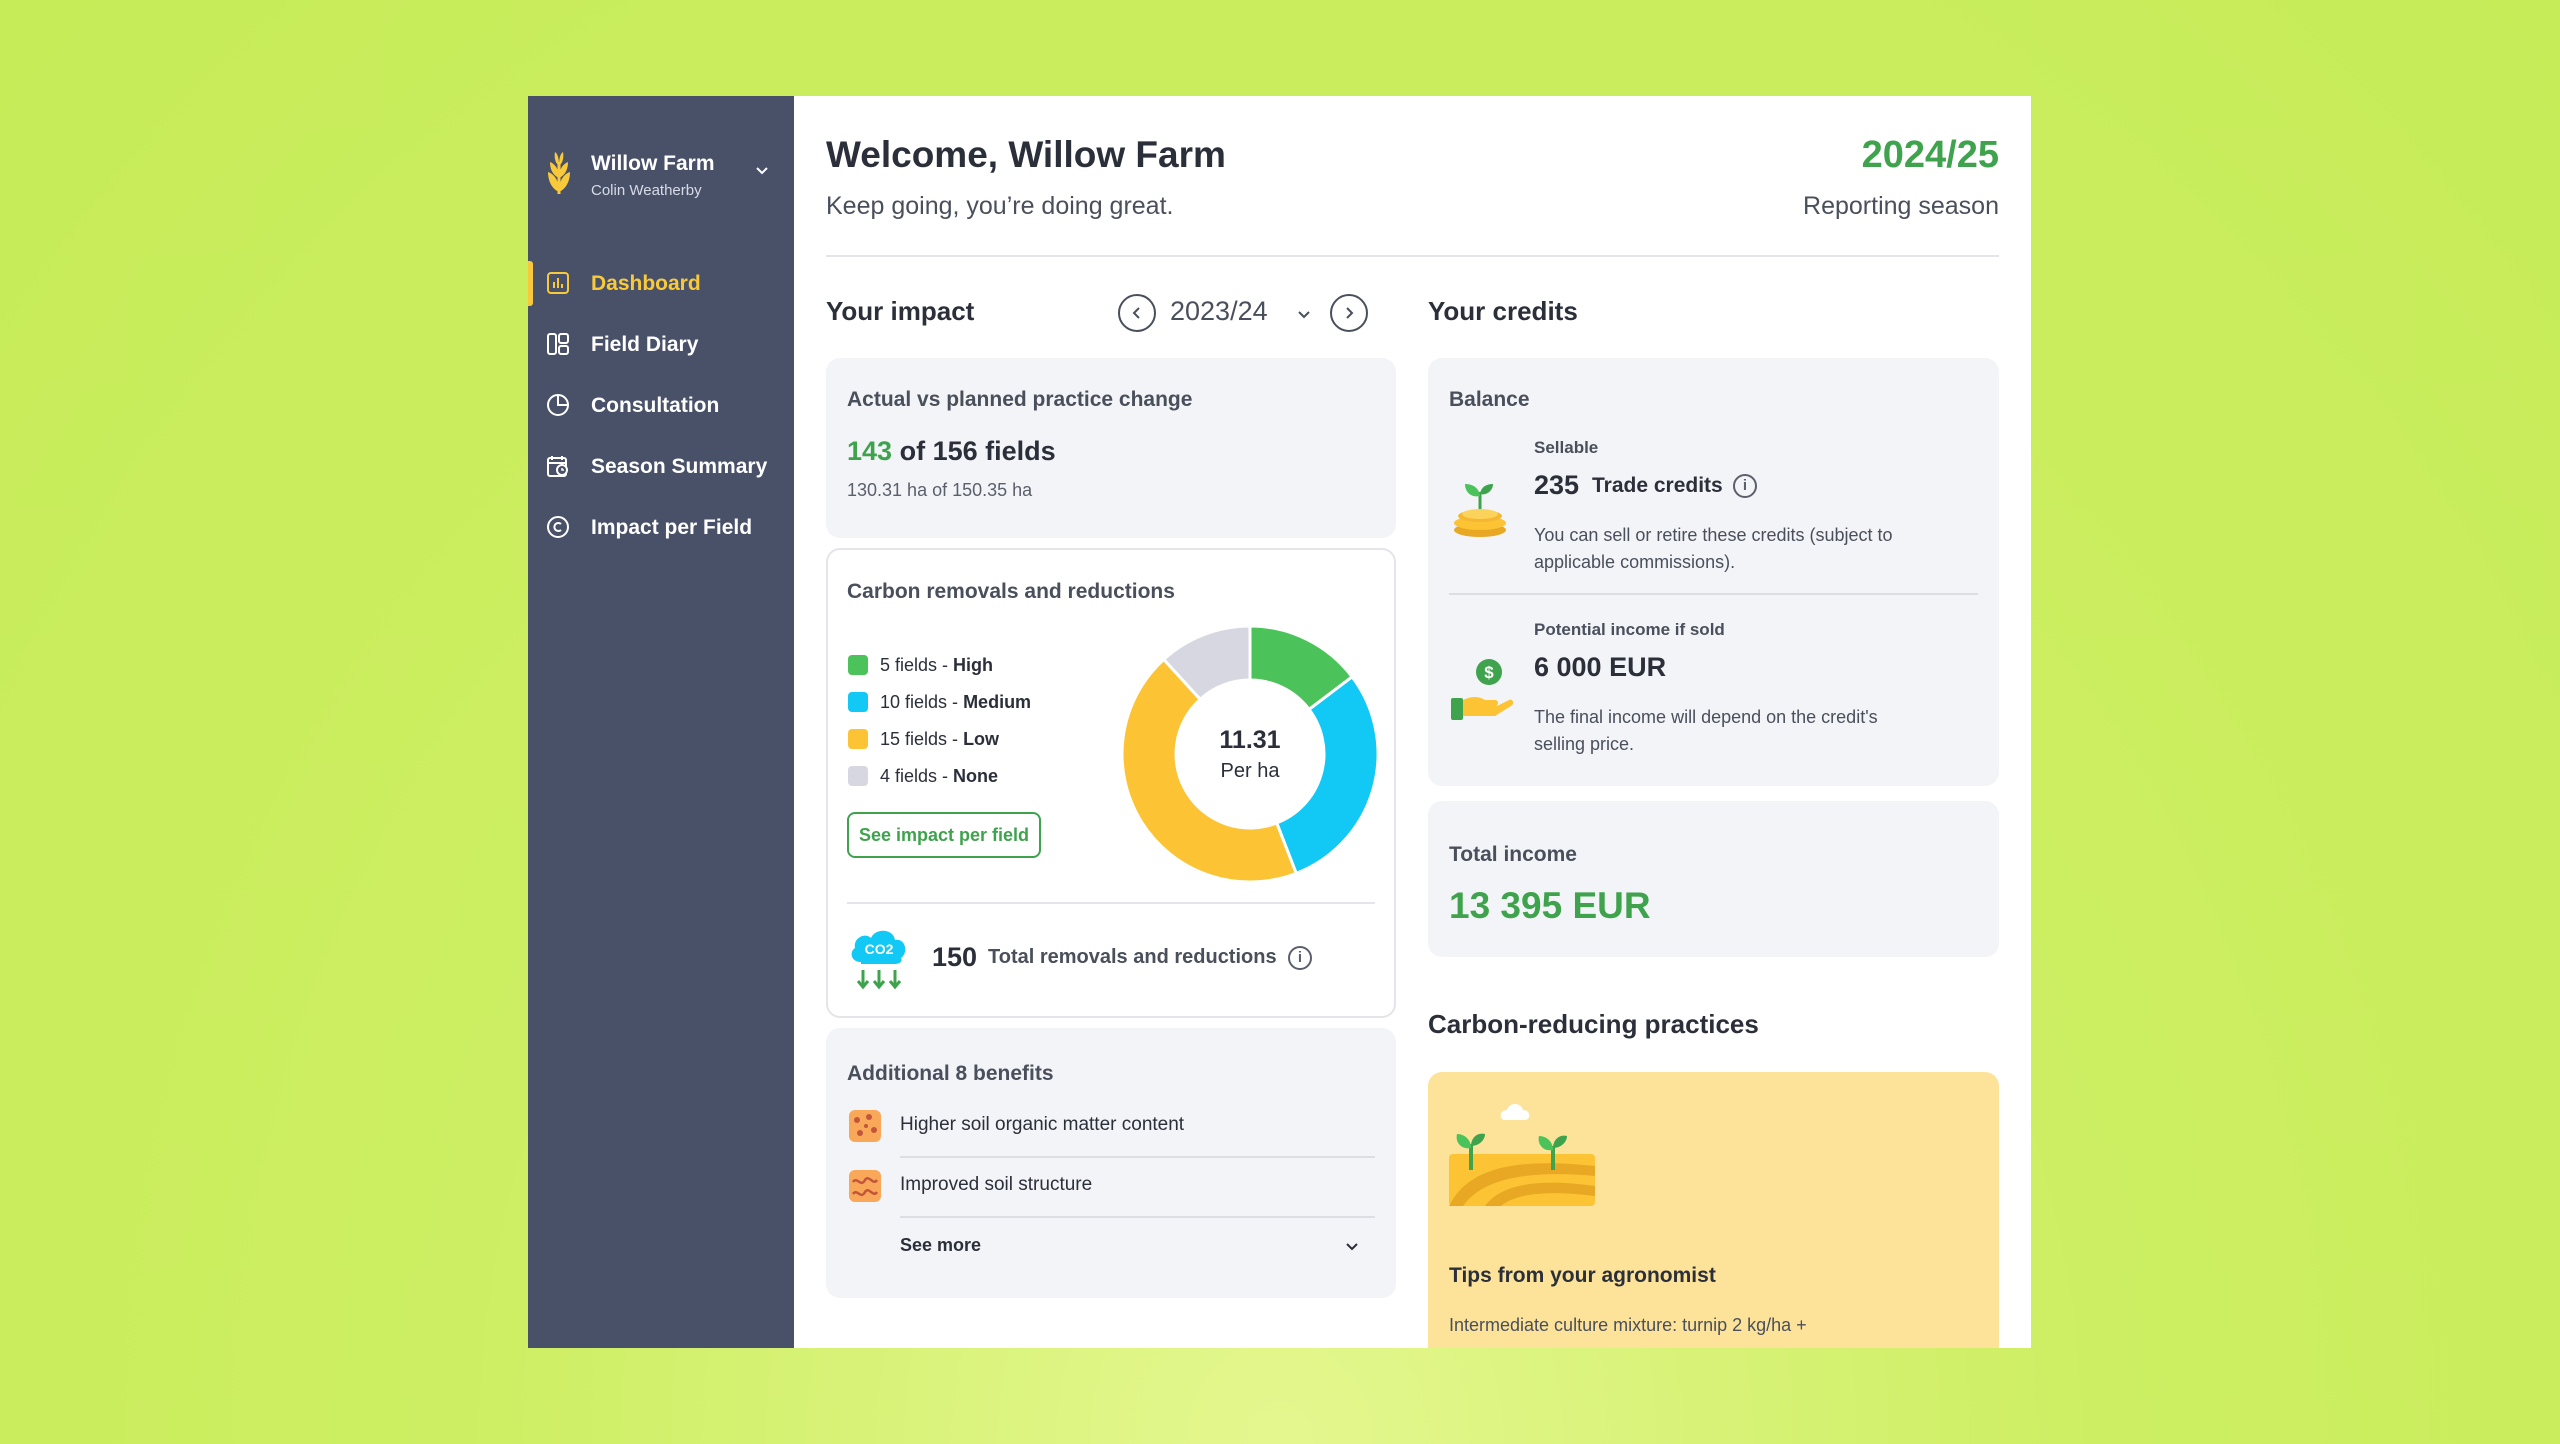 Image resolution: width=2560 pixels, height=1444 pixels. I want to click on farm-switcher: Willow Farm Colin Weatherby, so click(661, 183).